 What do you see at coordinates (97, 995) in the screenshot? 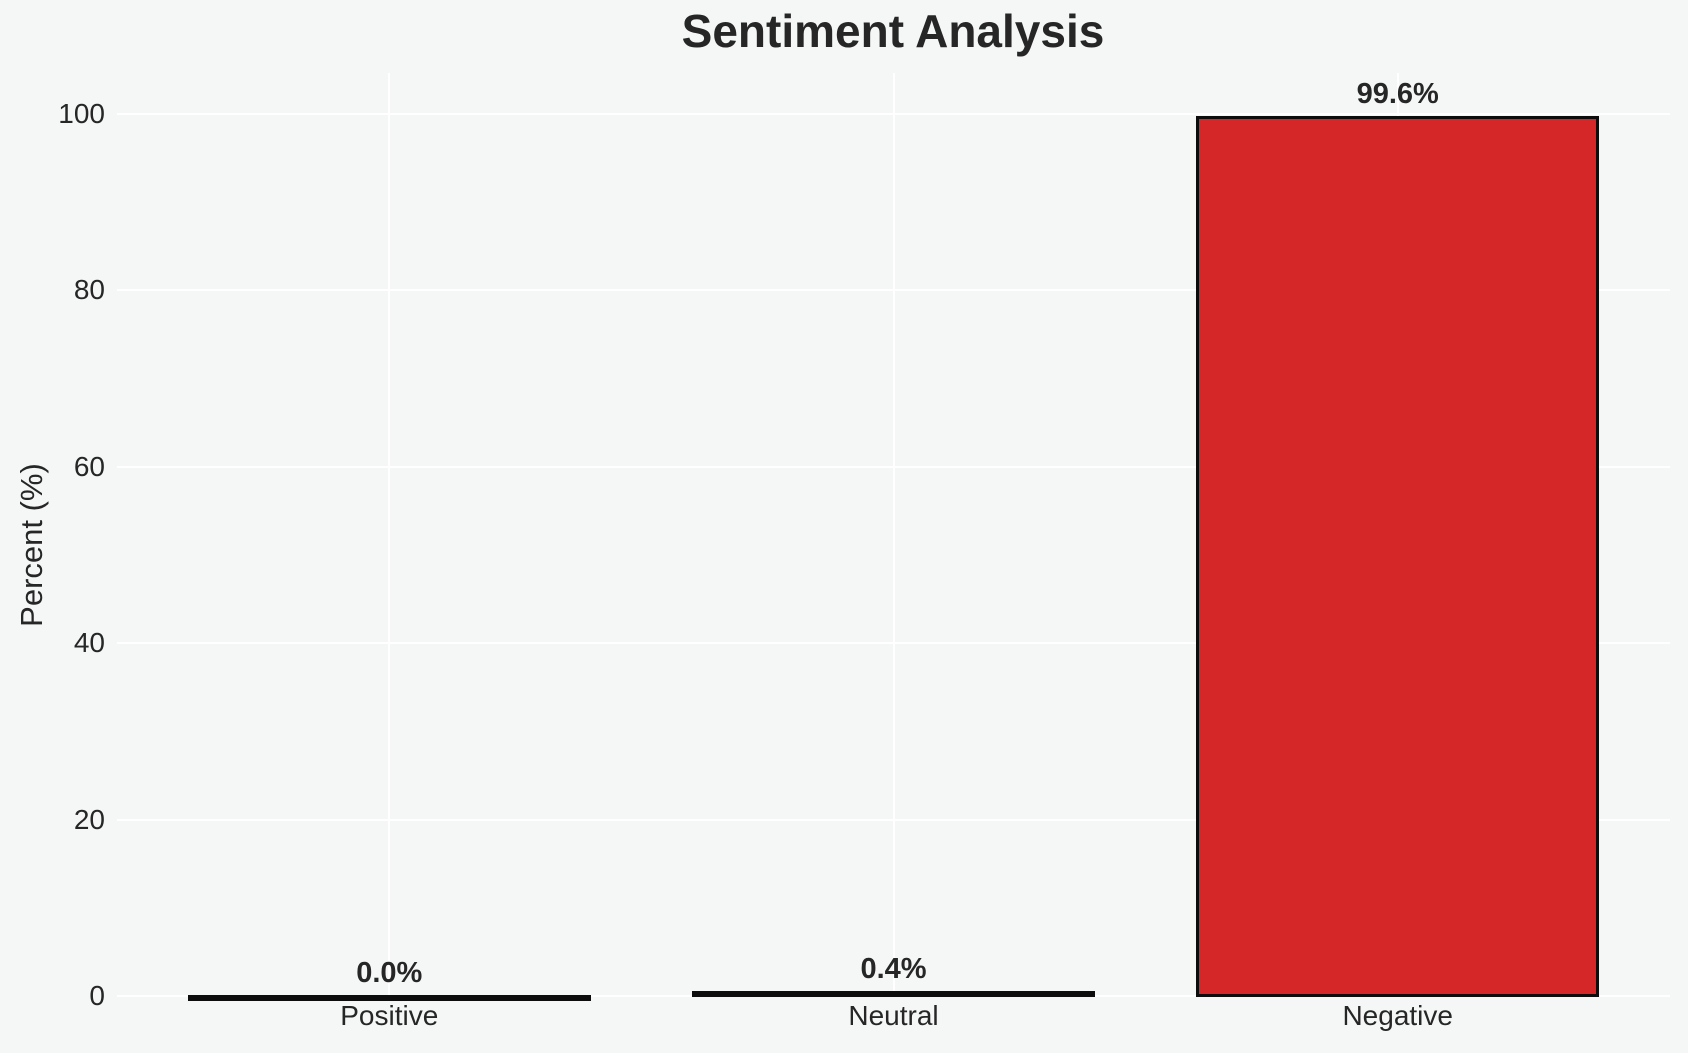
I see `y-tick-label: 0` at bounding box center [97, 995].